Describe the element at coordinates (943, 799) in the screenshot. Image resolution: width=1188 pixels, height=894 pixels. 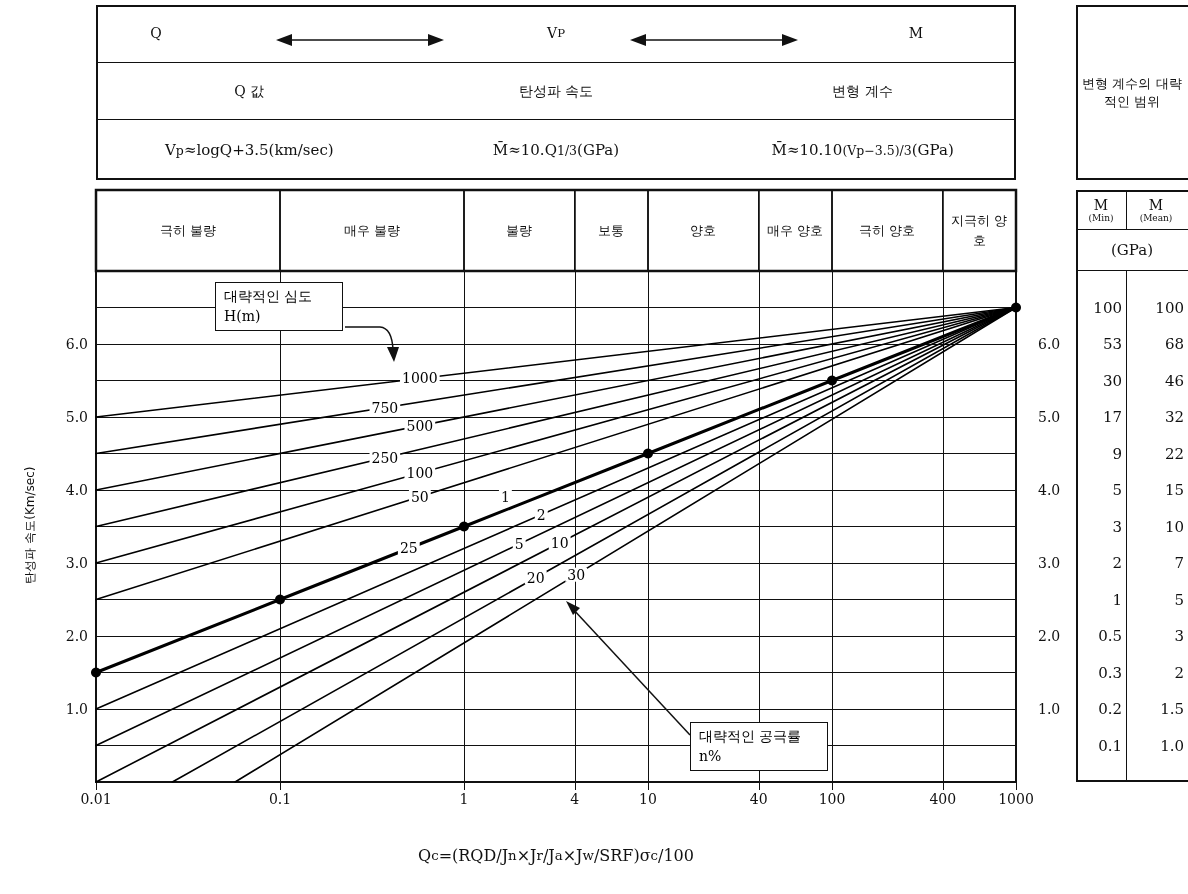
I see `x-tick-label: 400` at that location.